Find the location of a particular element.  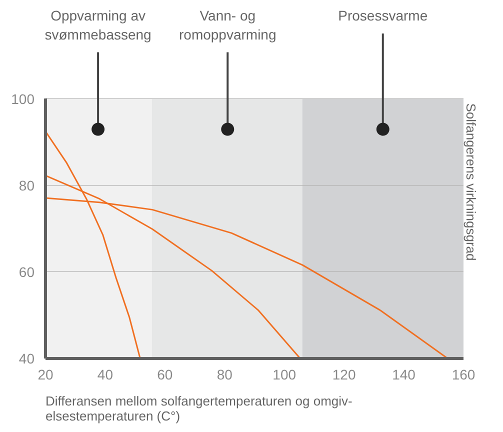

x-tick-label: 40 is located at coordinates (105, 374).